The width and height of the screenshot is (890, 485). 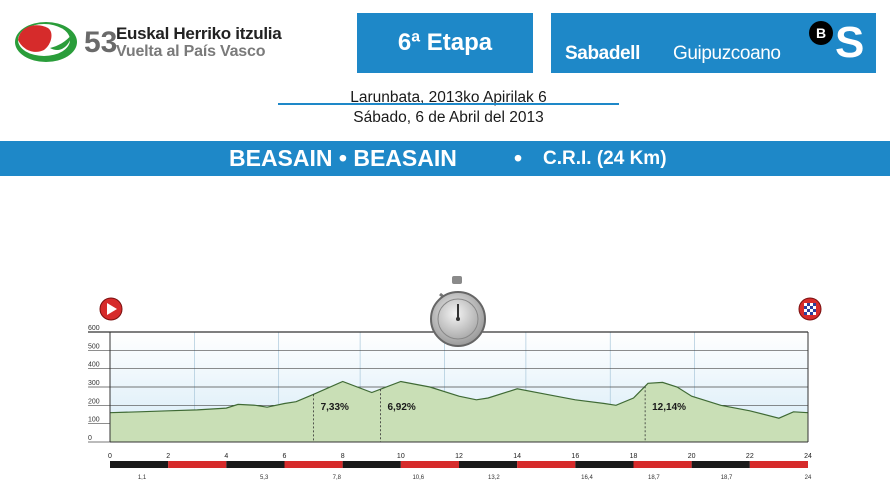 What do you see at coordinates (199, 33) in the screenshot?
I see `race-name: Euskal Herriko itzulia` at bounding box center [199, 33].